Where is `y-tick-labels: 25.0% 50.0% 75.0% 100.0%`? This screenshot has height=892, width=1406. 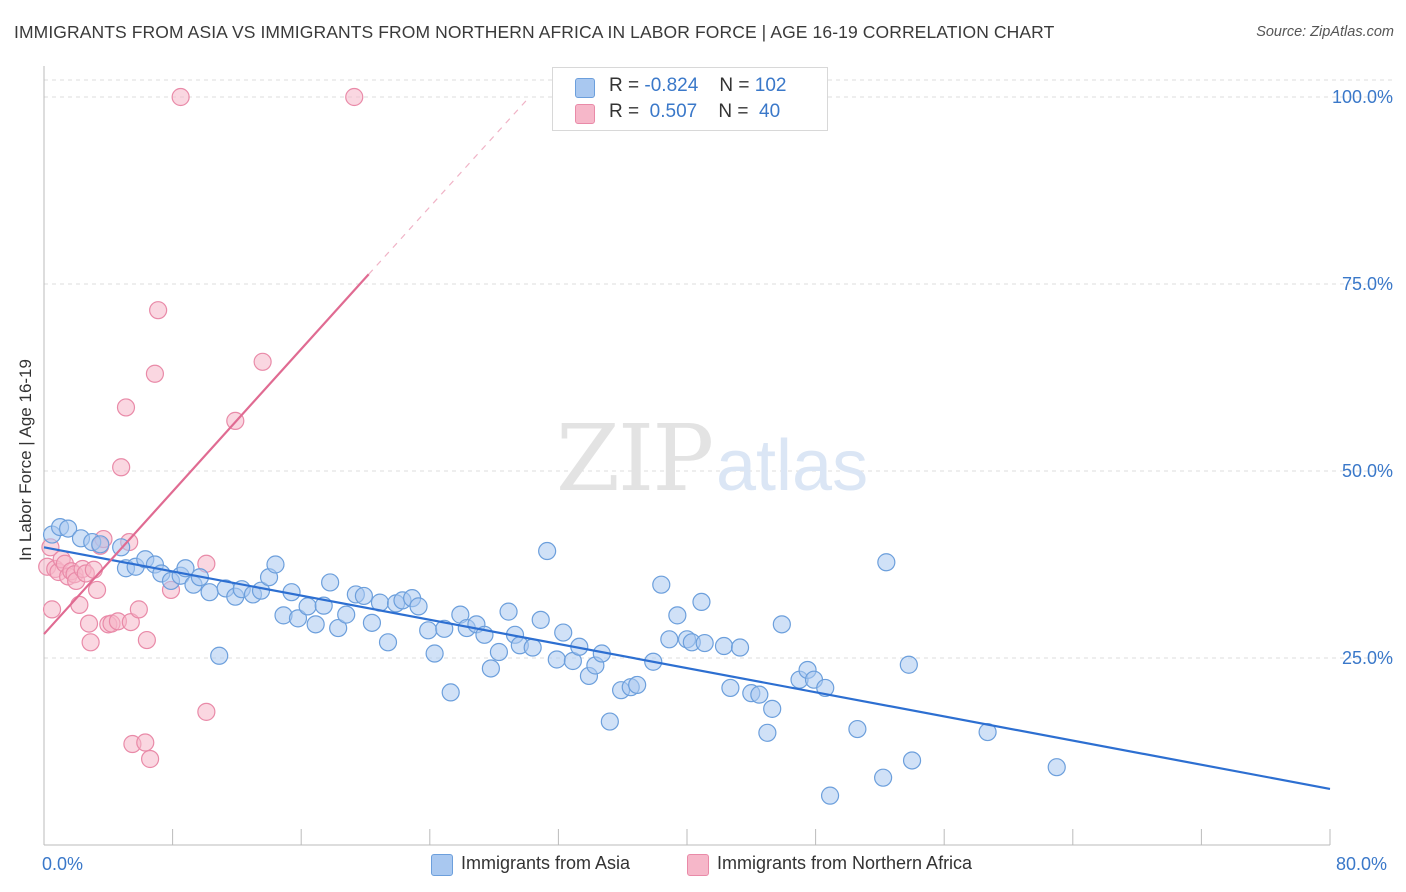
y-tick-labels: 25.0% 50.0% 75.0% 100.0% is located at coordinates (1362, 377).